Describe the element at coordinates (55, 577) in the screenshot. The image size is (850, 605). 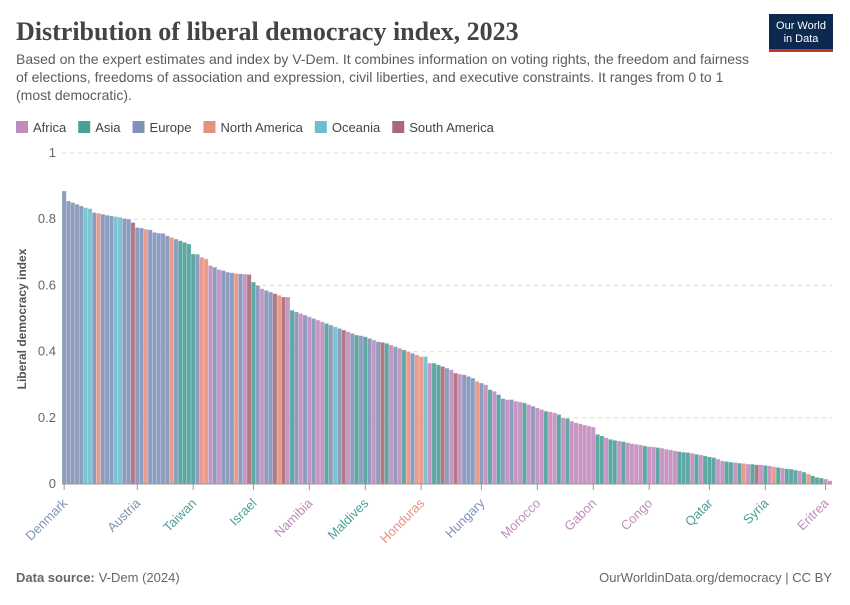
I see `source-label-text: Data source:` at that location.